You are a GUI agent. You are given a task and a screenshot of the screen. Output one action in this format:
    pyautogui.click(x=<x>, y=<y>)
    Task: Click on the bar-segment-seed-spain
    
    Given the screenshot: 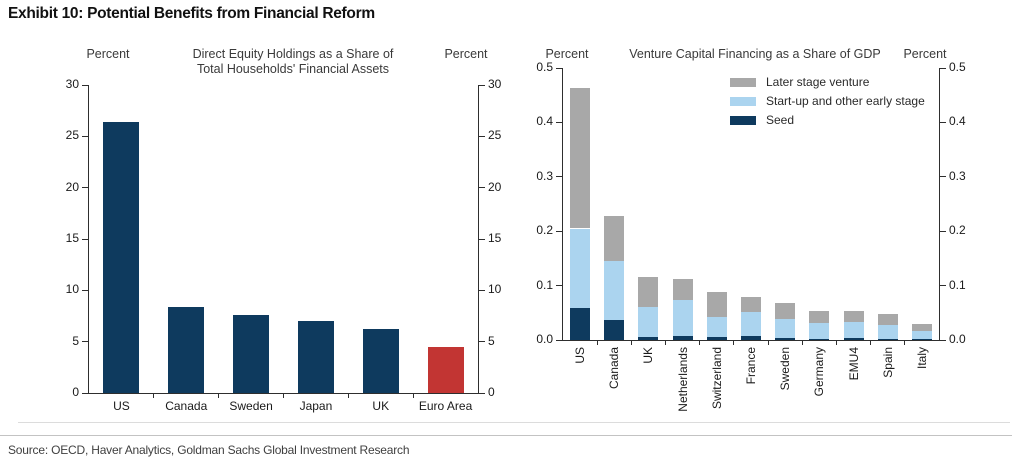 What is the action you would take?
    pyautogui.click(x=887, y=339)
    